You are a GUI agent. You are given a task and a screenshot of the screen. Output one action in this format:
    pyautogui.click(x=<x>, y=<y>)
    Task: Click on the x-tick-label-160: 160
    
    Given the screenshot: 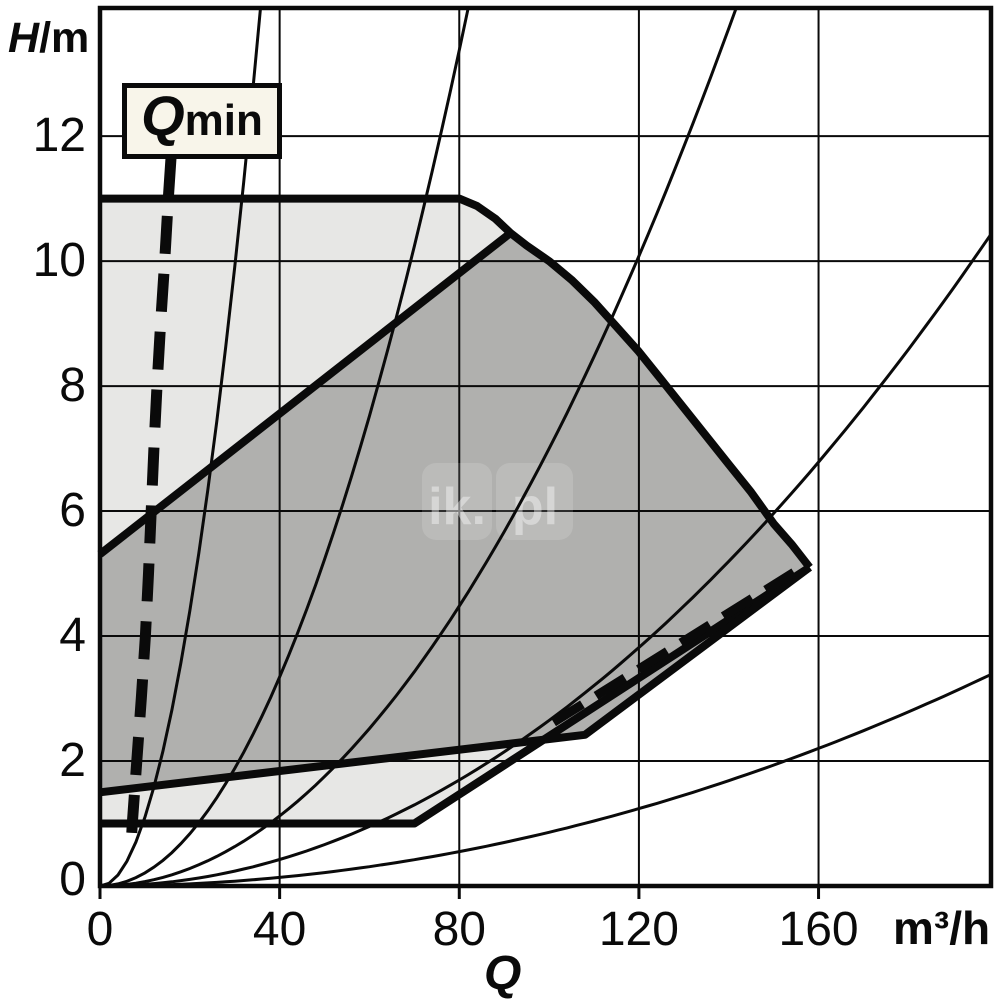 What is the action you would take?
    pyautogui.click(x=818, y=929)
    